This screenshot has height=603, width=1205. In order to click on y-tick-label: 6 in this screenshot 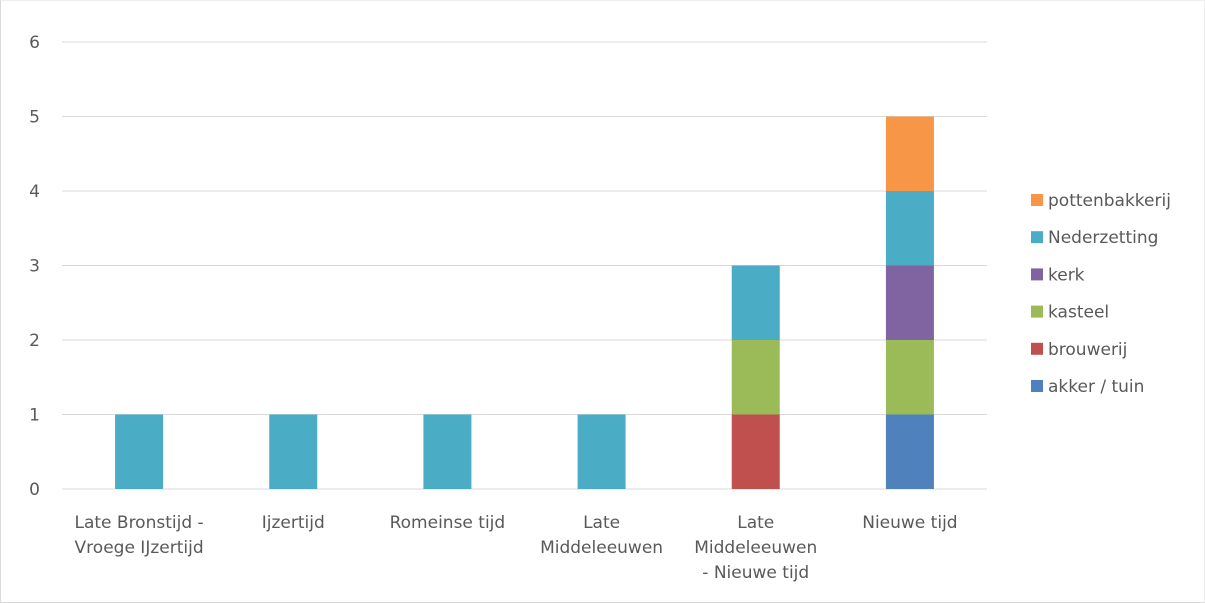, I will do `click(34, 43)`.